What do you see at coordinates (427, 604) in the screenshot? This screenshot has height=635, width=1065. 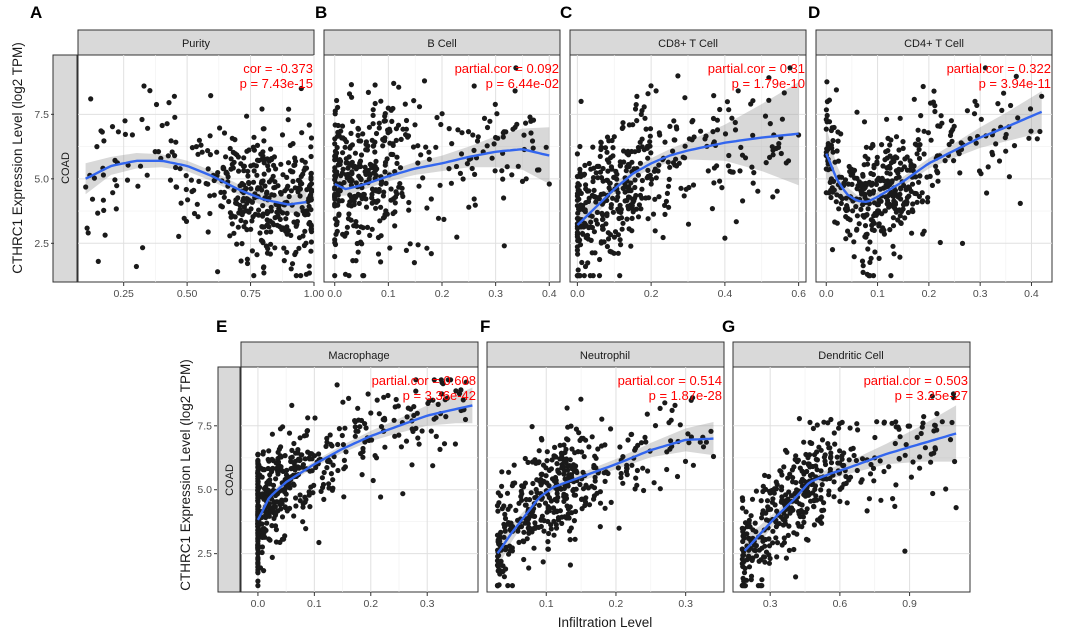 I see `x-tick-label-macrophage: 0.3` at bounding box center [427, 604].